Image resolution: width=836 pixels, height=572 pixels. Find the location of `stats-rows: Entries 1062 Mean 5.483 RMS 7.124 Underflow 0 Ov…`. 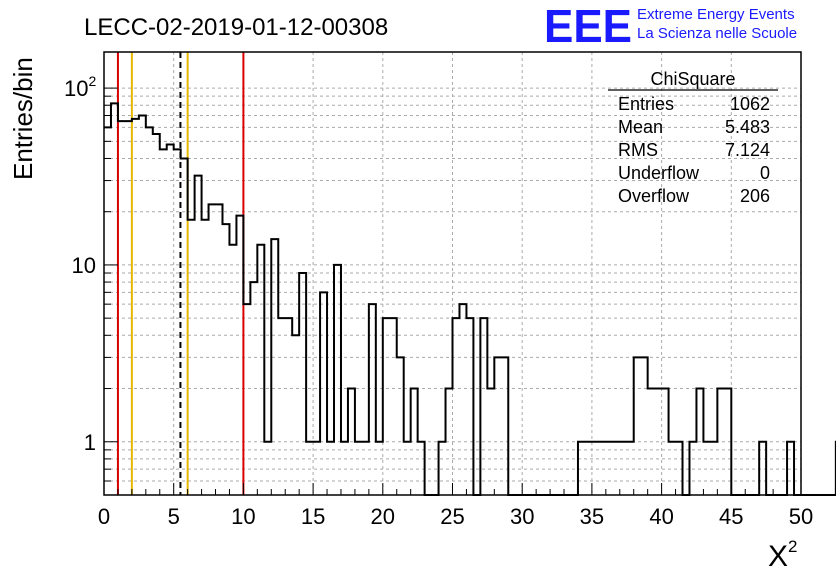

stats-rows: Entries 1062 Mean 5.483 RMS 7.124 Underflow 0 Ov… is located at coordinates (694, 150).